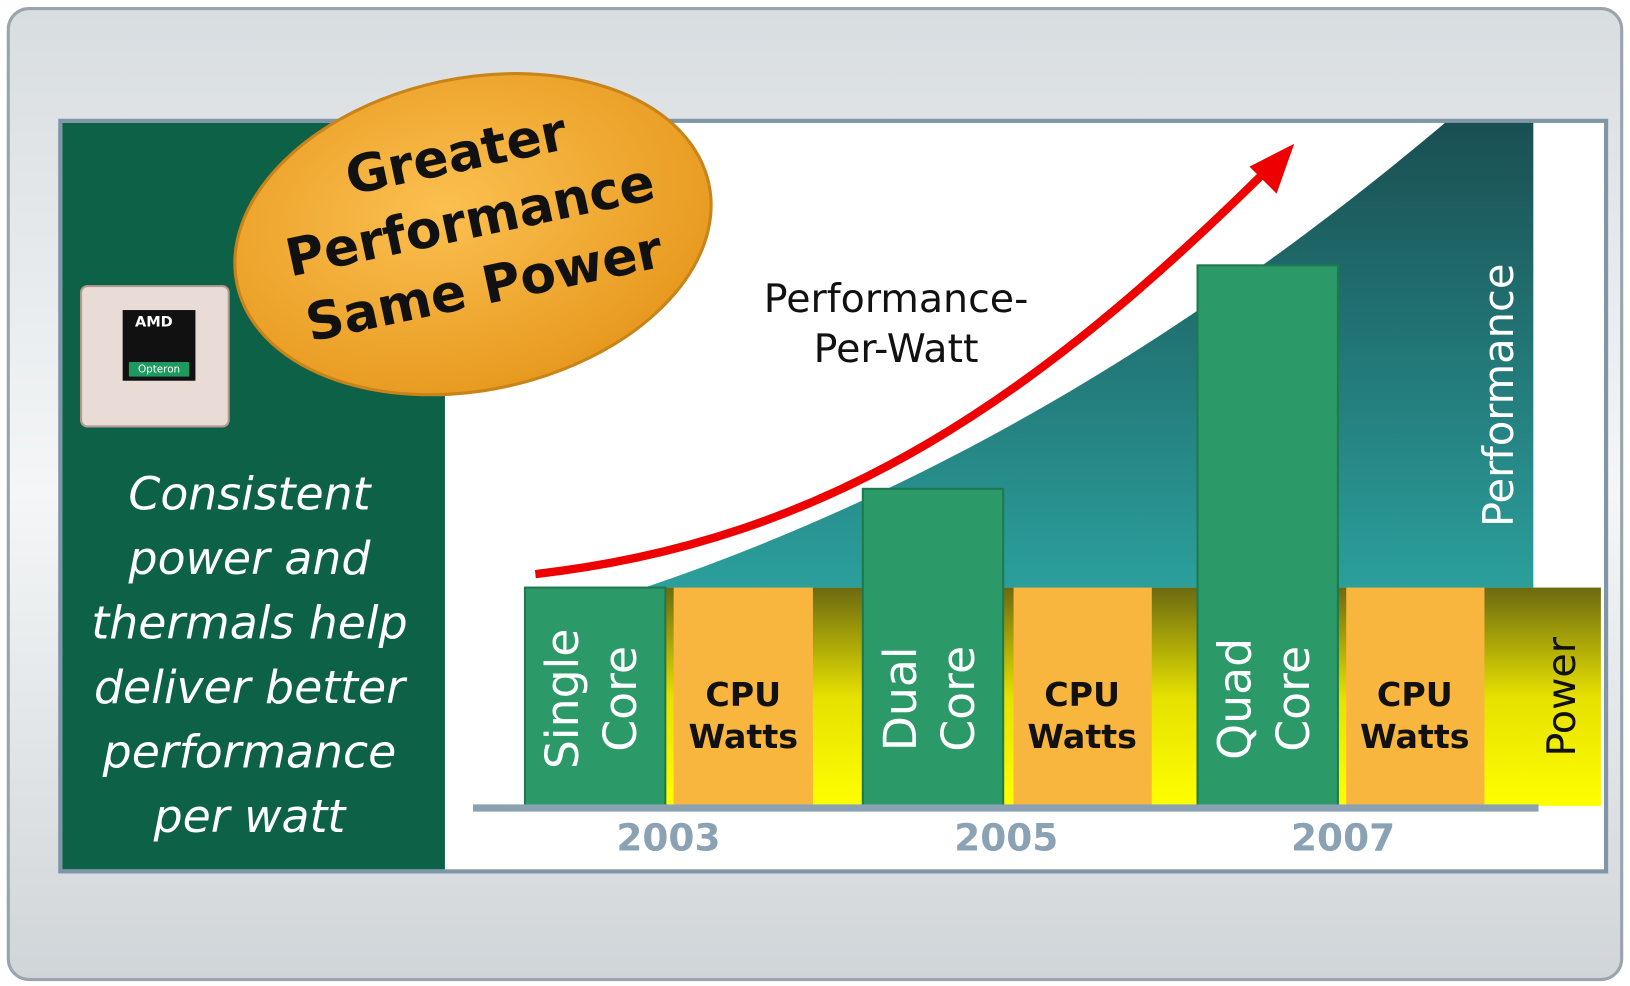  What do you see at coordinates (249, 623) in the screenshot?
I see `sidebar-line: thermals help` at bounding box center [249, 623].